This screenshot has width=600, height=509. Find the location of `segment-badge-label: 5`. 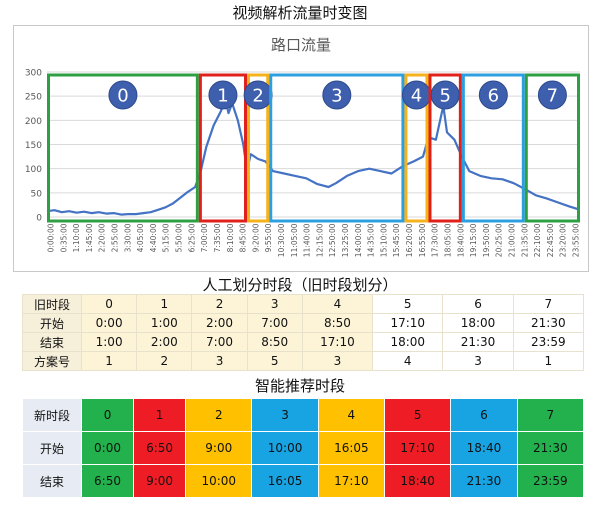

segment-badge-label: 5 is located at coordinates (444, 96).